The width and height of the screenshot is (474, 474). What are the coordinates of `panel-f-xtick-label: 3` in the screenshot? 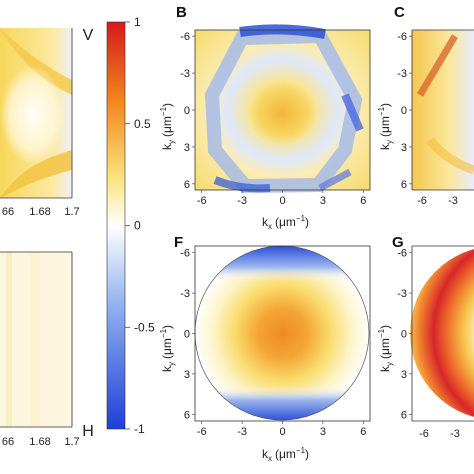 It's located at (323, 432).